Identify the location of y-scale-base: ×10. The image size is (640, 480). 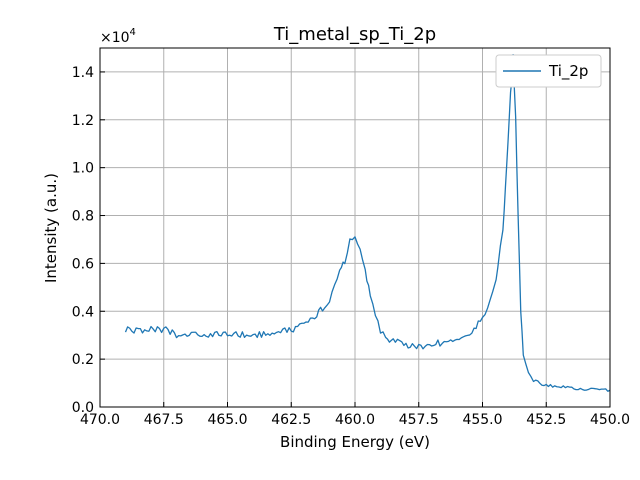
(115, 38).